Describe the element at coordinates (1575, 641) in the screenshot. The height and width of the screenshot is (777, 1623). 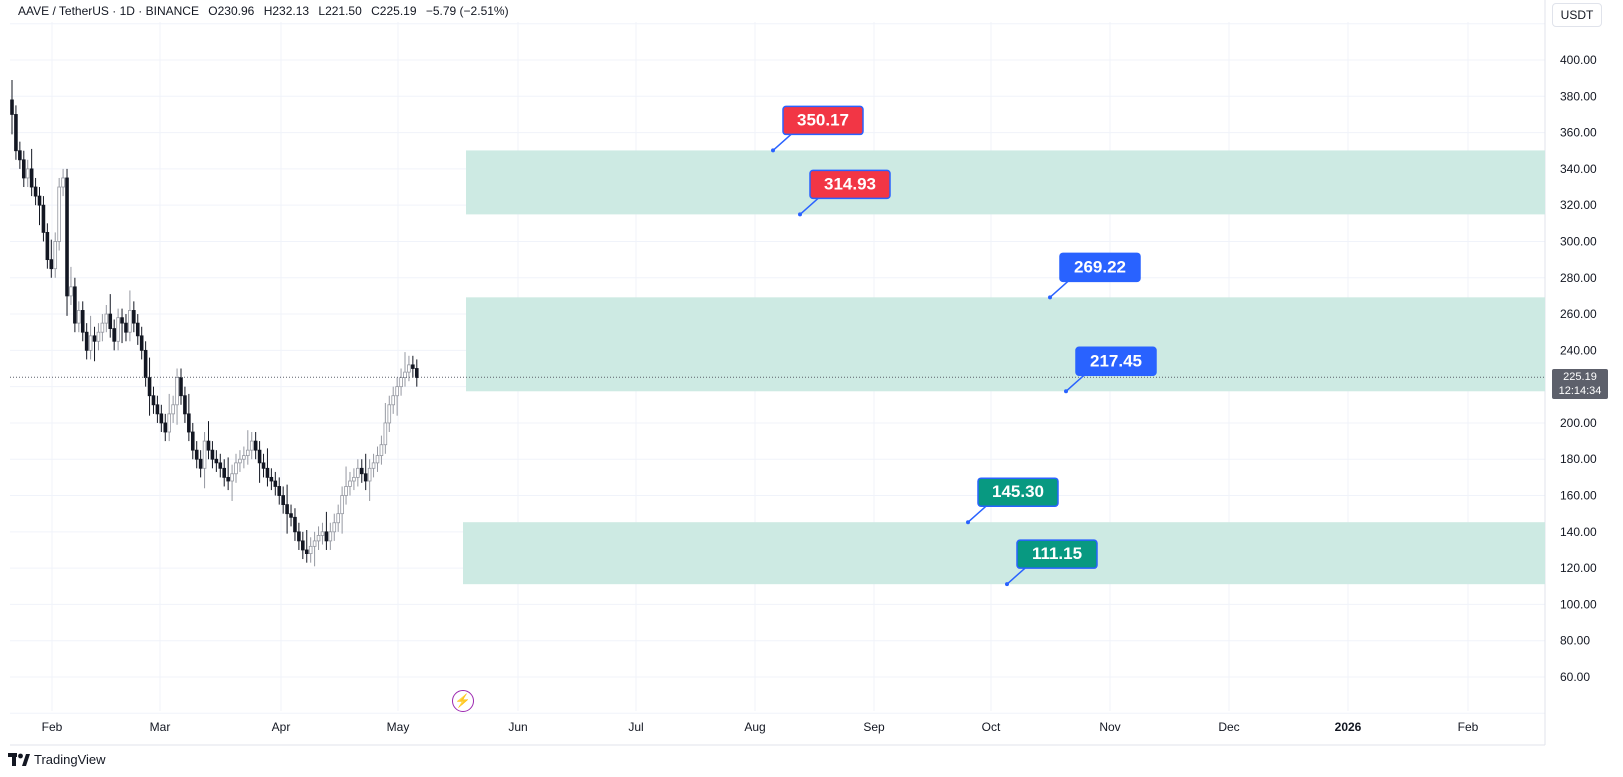
I see `y-tick-label: 80.00` at that location.